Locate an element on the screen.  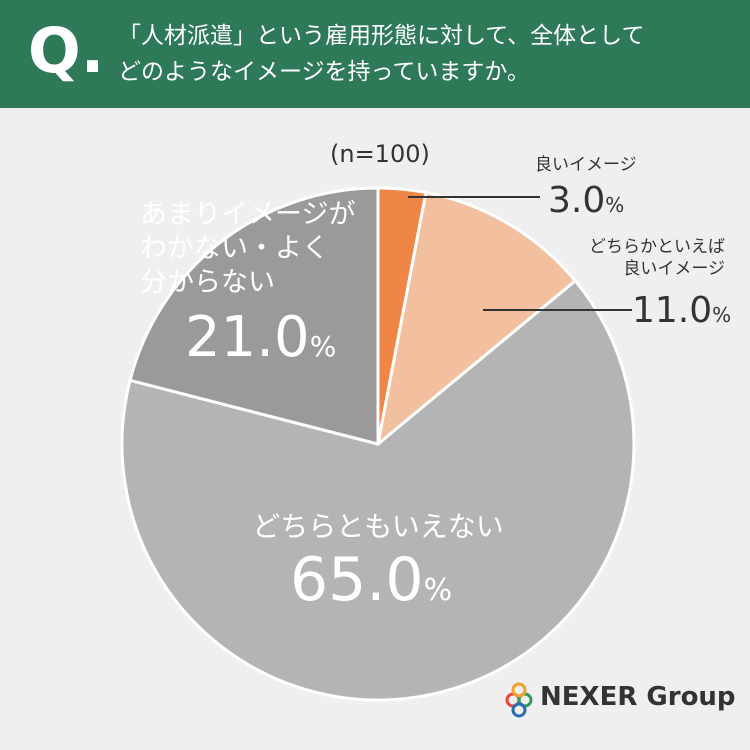
category-label: 良いイメージ is located at coordinates (586, 165).